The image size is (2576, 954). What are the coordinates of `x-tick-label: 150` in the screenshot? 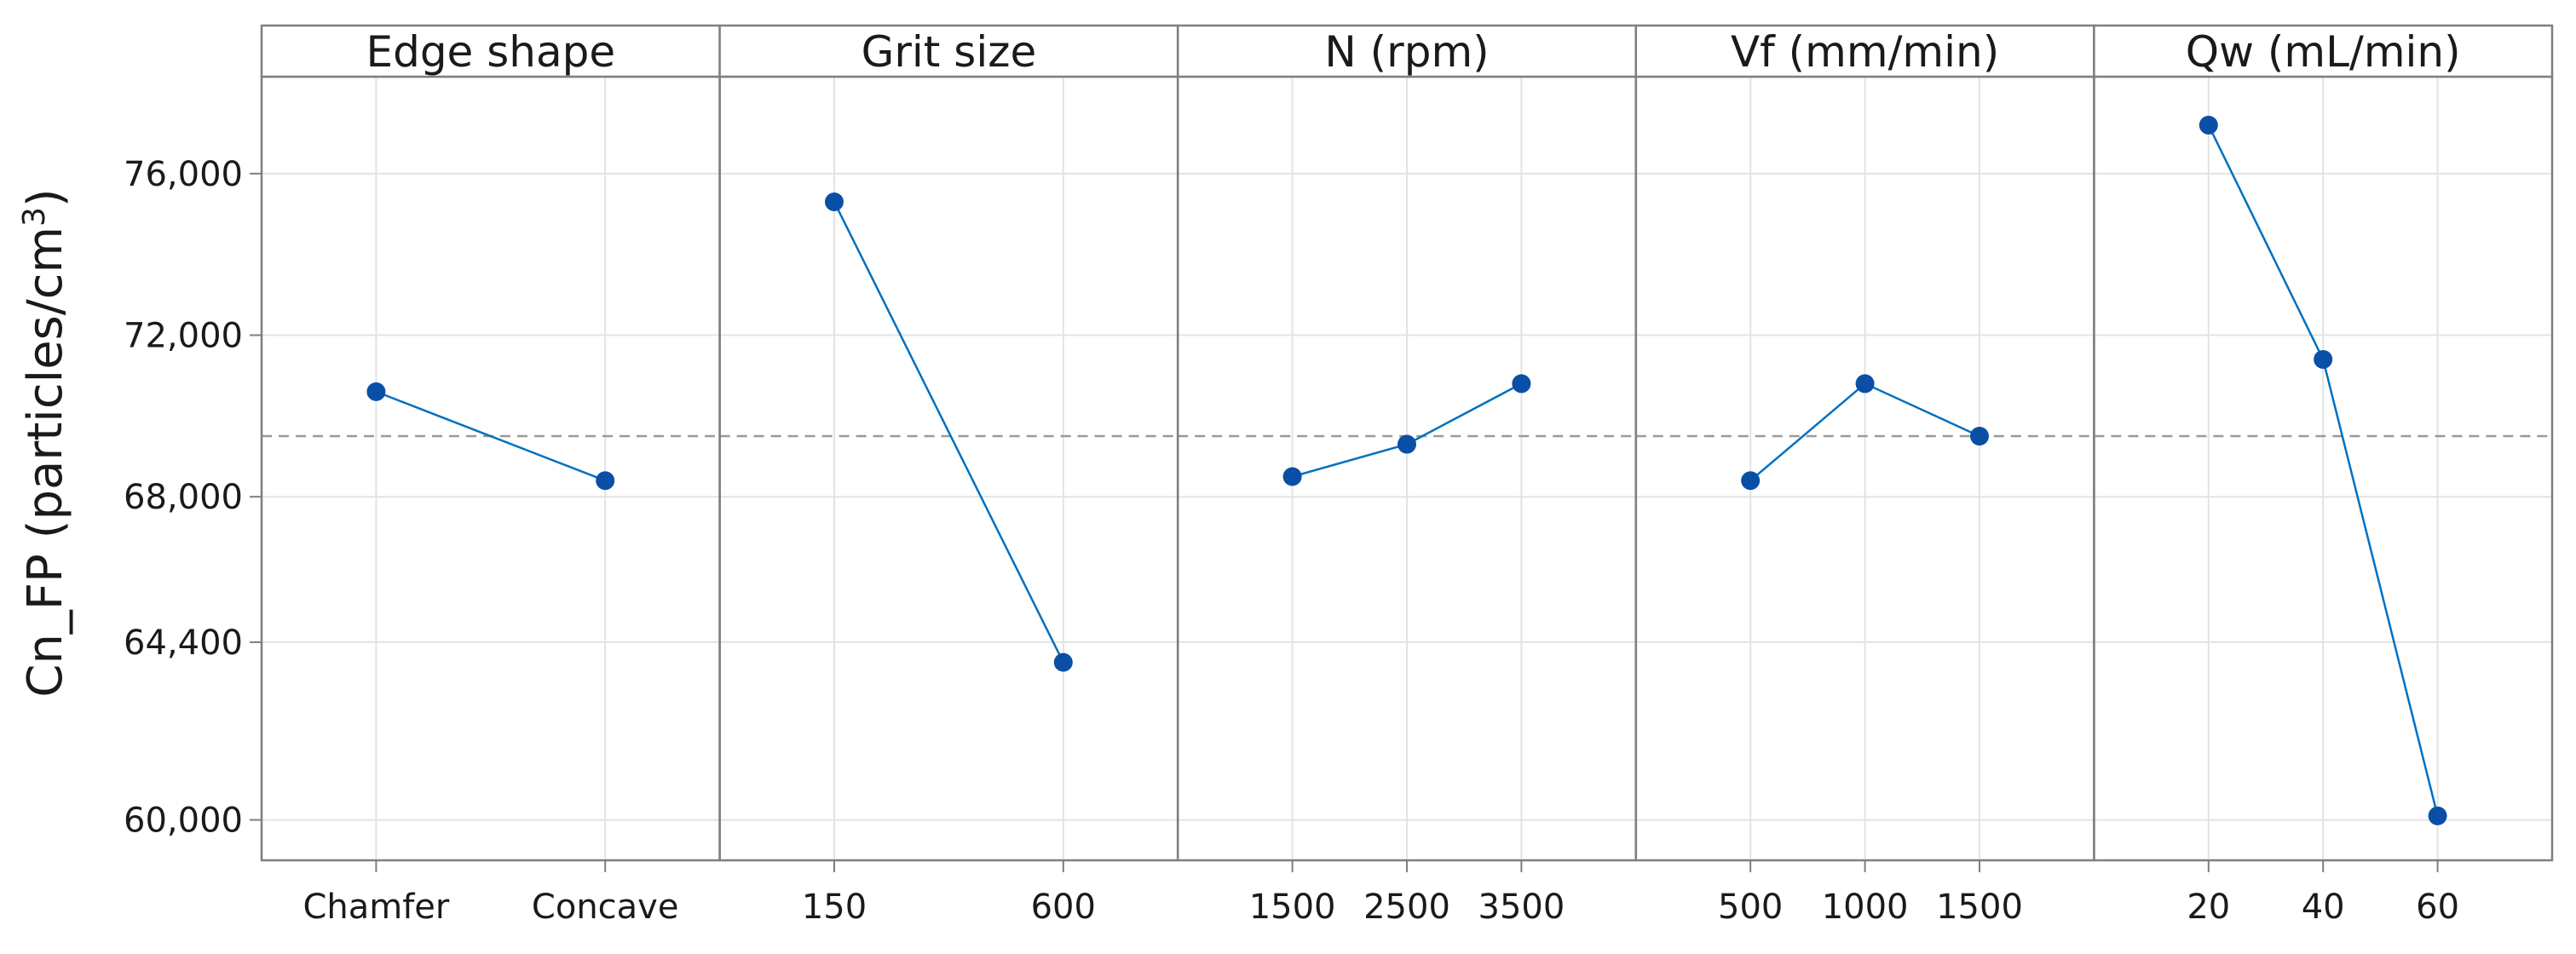 It's located at (834, 907).